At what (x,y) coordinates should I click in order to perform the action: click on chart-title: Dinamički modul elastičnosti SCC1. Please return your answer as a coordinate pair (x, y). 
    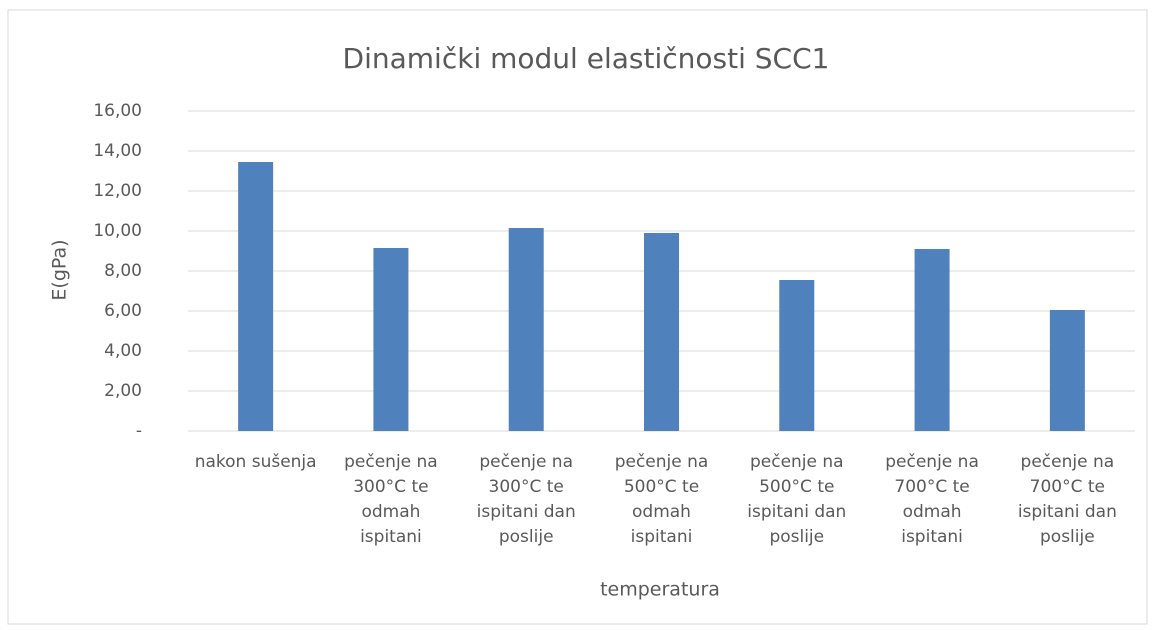
    Looking at the image, I should click on (586, 58).